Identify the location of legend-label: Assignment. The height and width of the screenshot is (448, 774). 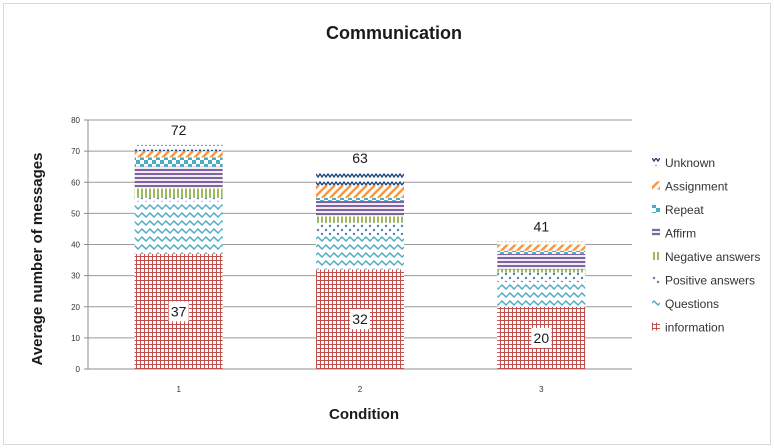
(696, 187).